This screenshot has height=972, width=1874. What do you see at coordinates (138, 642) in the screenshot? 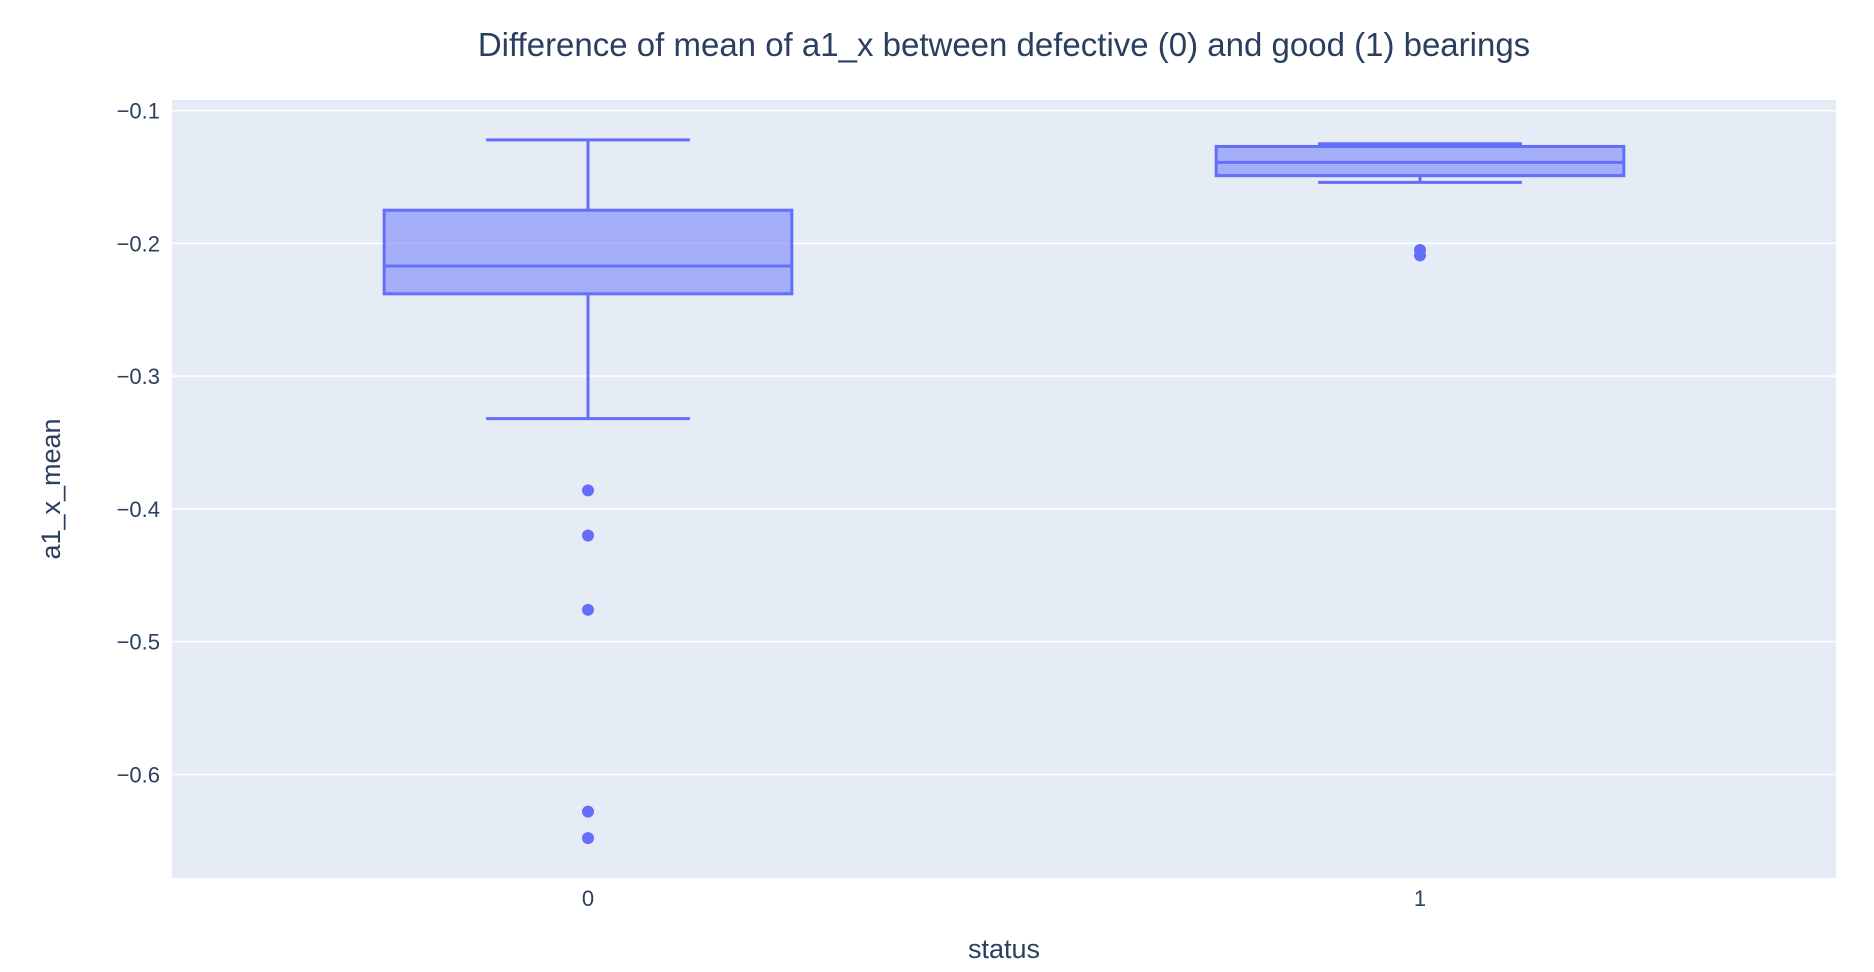
I see `y-tick-label: −0.5` at bounding box center [138, 642].